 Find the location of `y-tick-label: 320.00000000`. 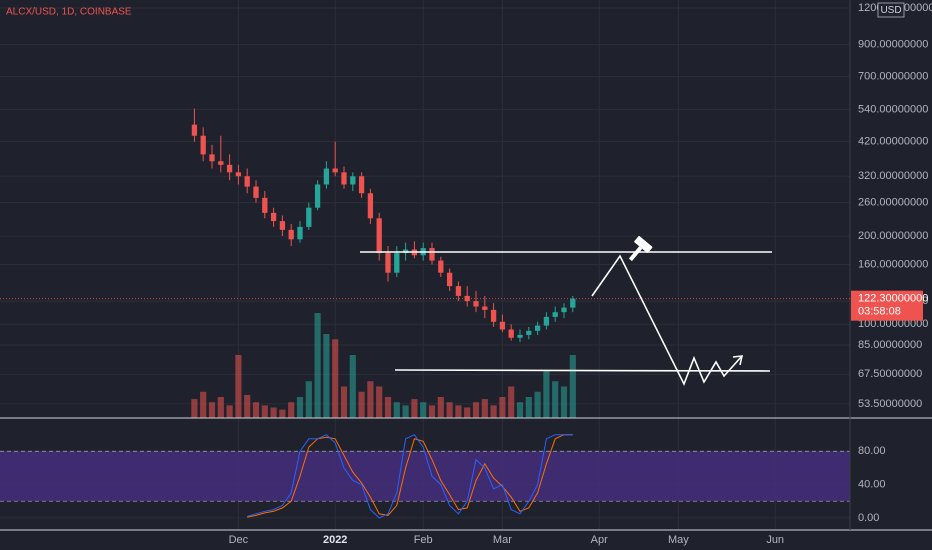

y-tick-label: 320.00000000 is located at coordinates (893, 176).